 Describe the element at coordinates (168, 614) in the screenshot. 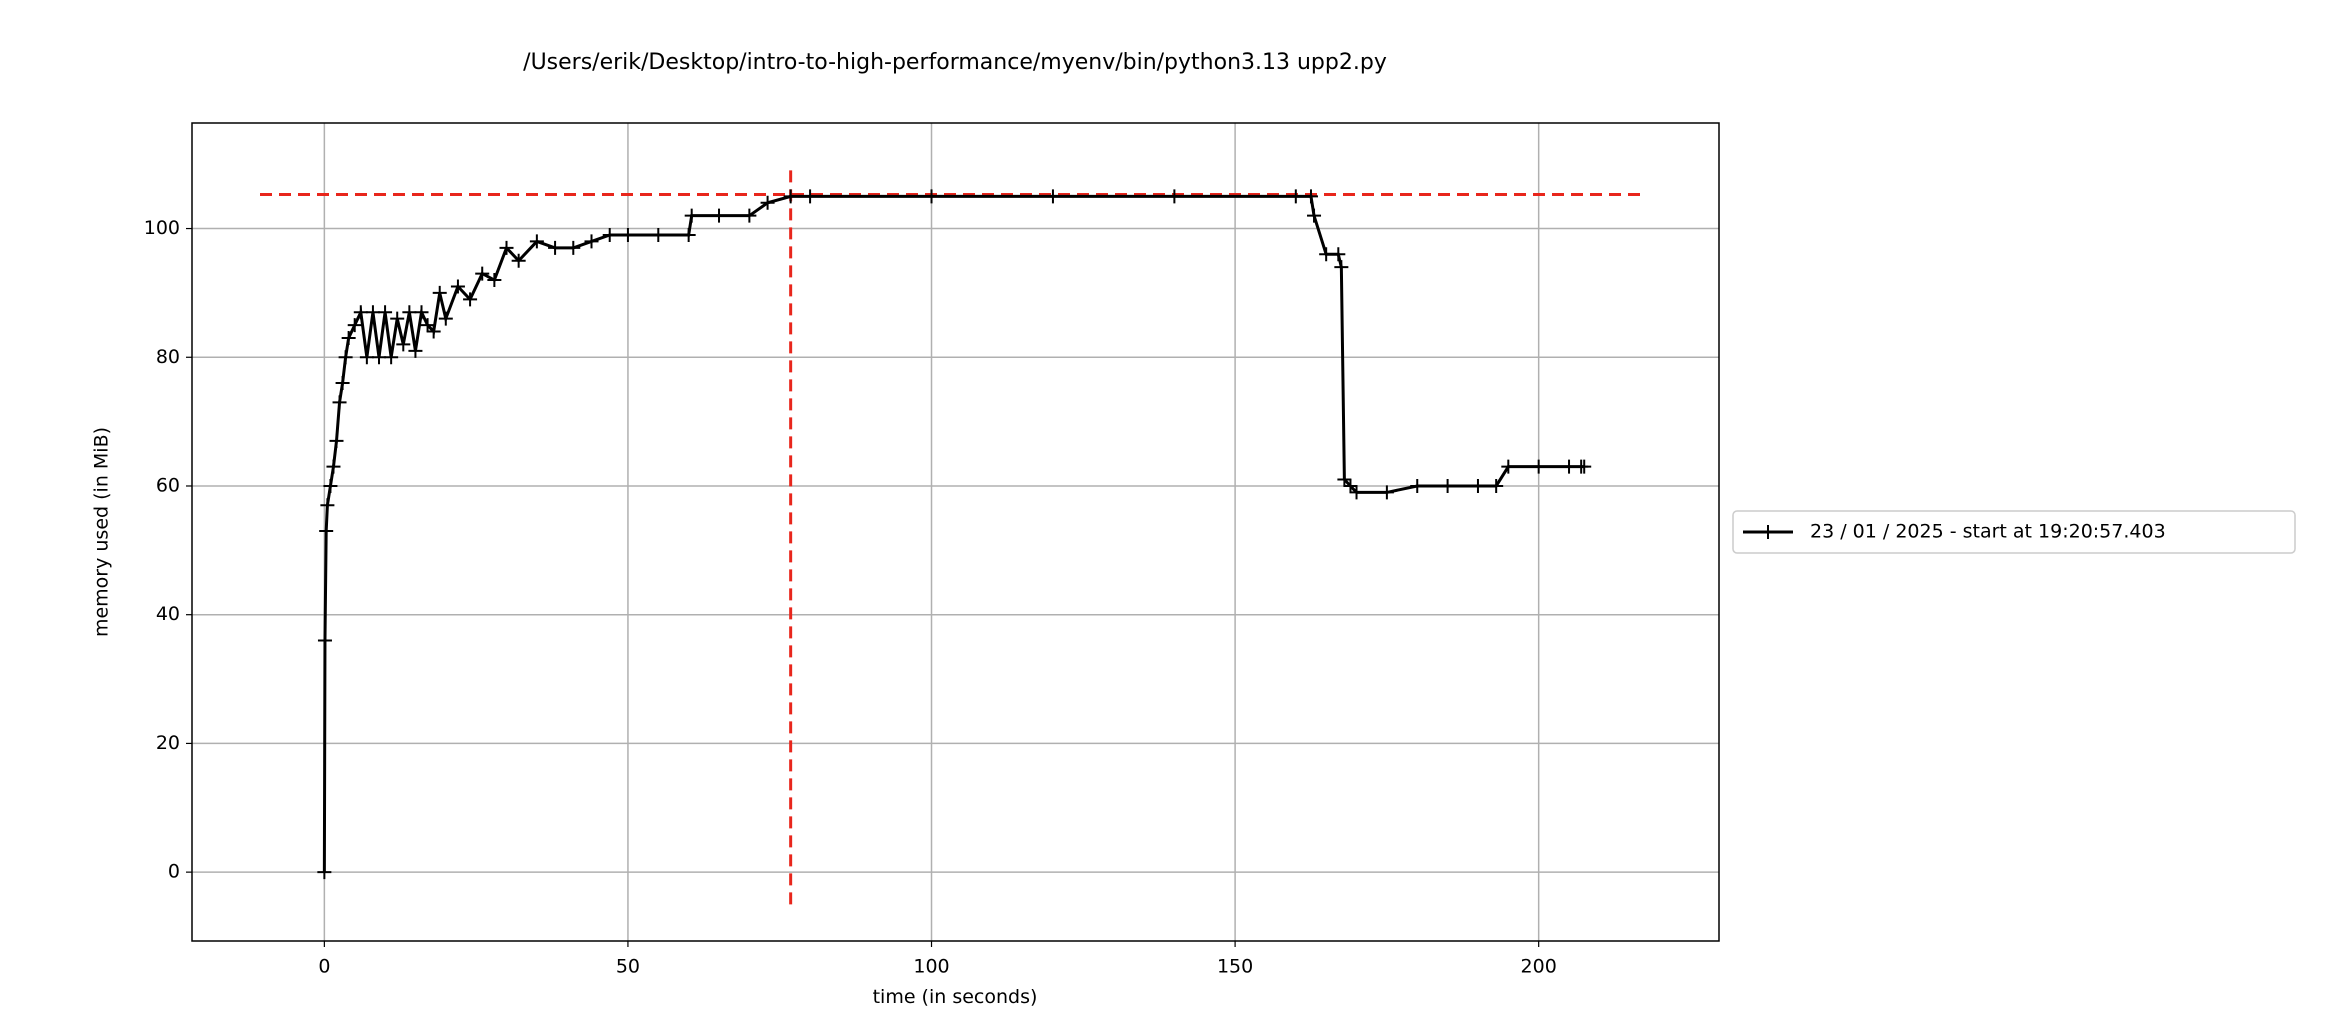

I see `y-tick-label: 40` at that location.